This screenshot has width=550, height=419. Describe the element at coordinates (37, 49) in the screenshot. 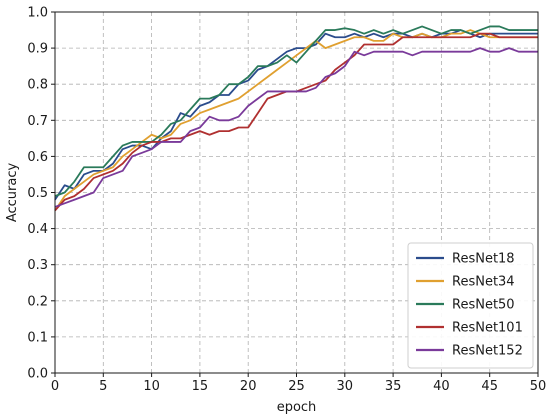

I see `y-tick-label: 0.9` at that location.